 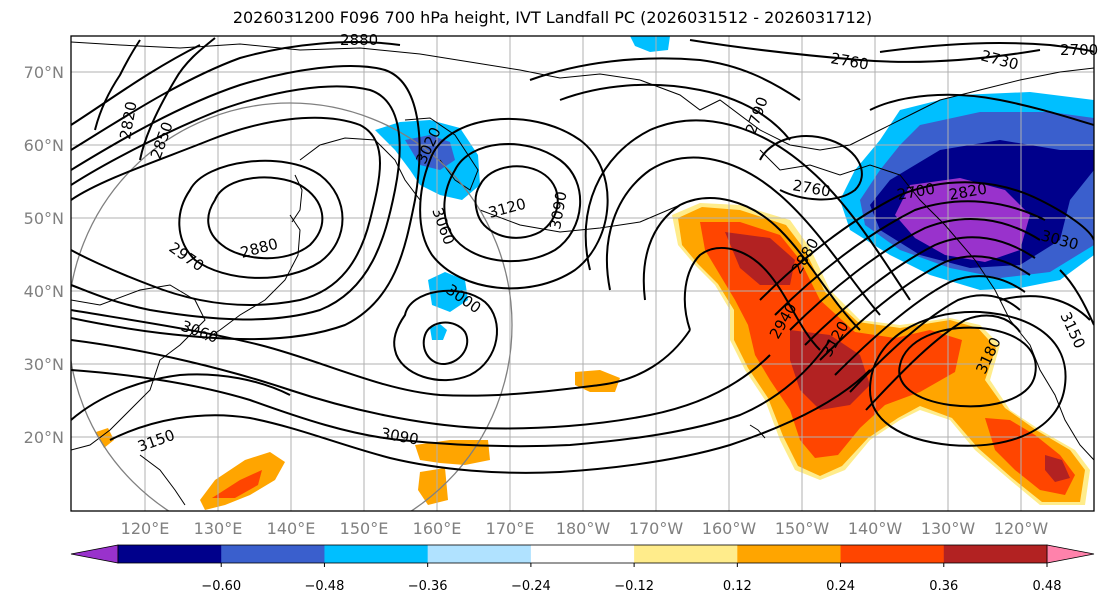 I want to click on colorbar-tick-label: 0.12, so click(x=737, y=586).